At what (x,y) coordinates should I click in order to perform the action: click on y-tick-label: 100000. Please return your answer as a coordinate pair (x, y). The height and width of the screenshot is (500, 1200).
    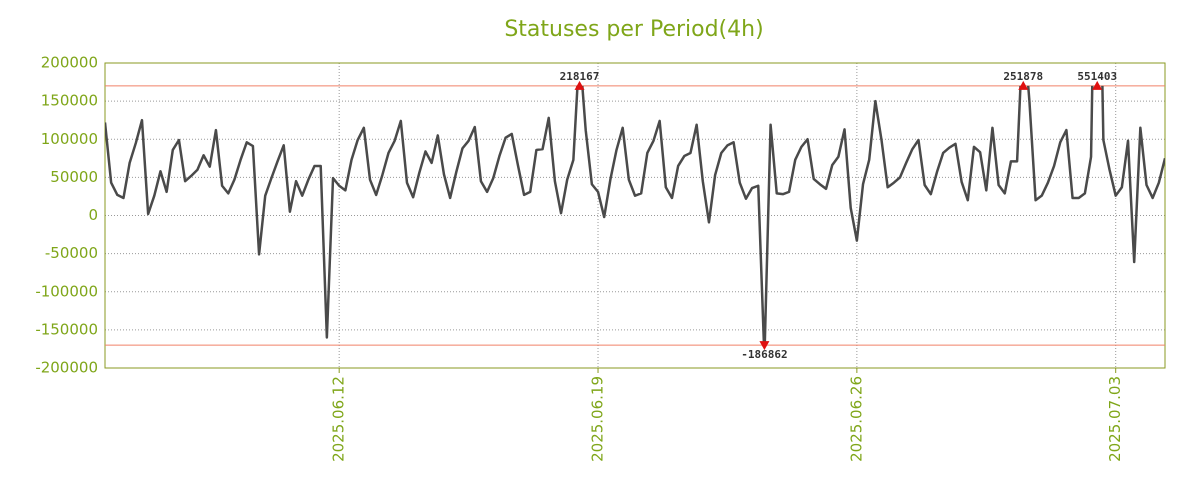
    Looking at the image, I should click on (69, 139).